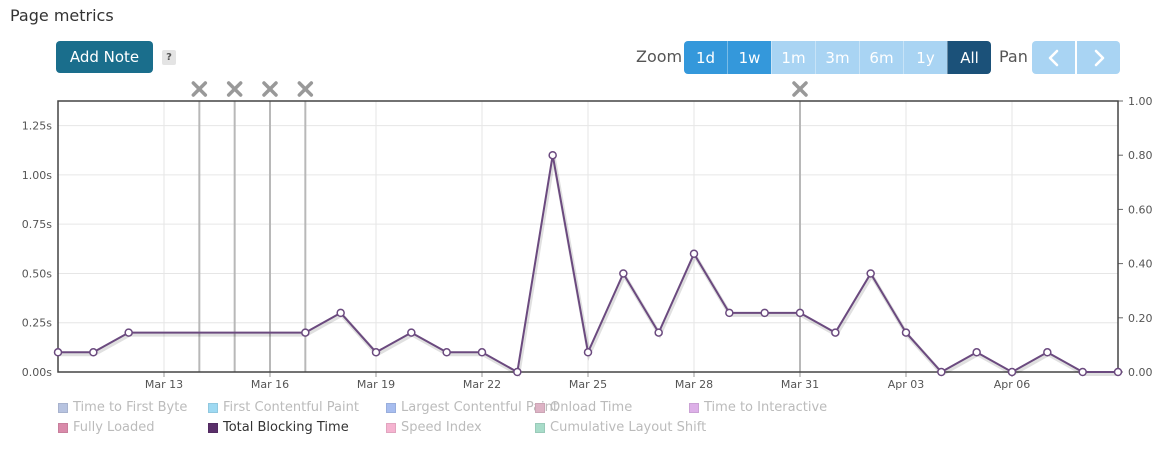  What do you see at coordinates (62, 15) in the screenshot?
I see `page-title: Page metrics` at bounding box center [62, 15].